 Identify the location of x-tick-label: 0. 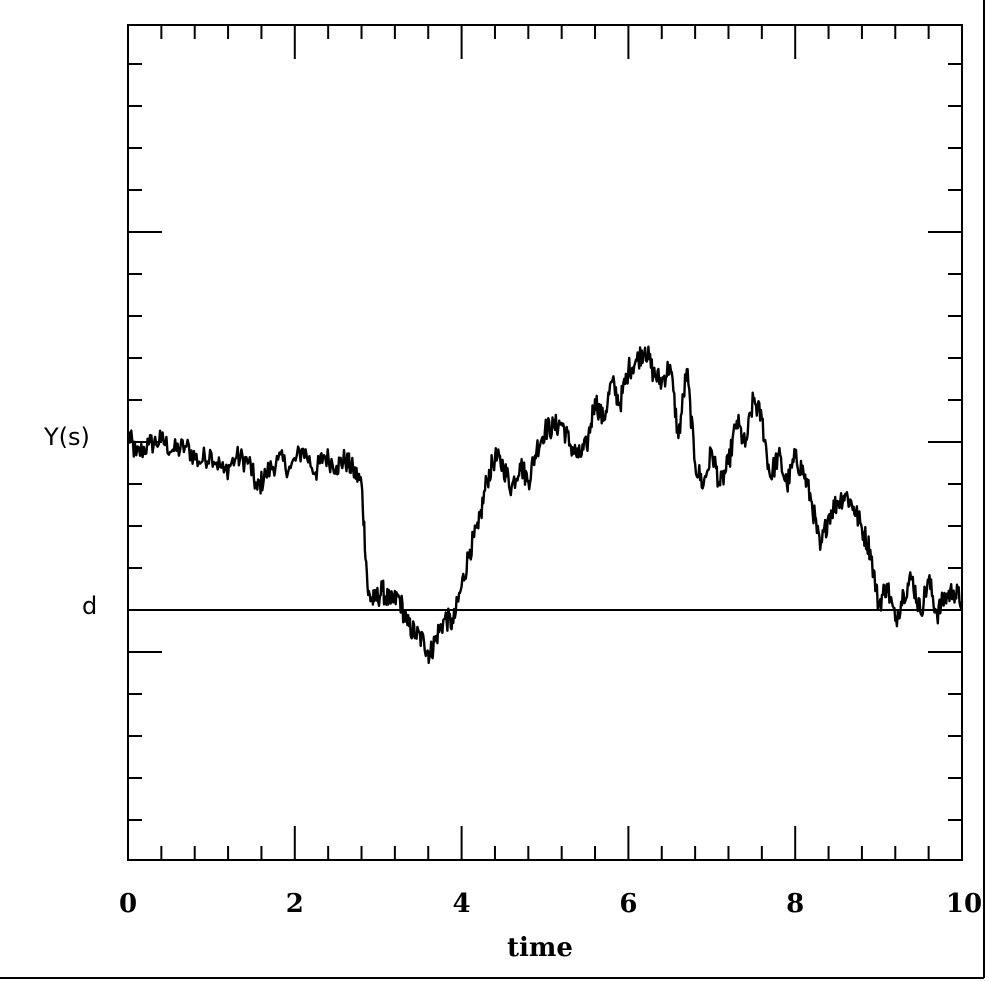
(128, 904).